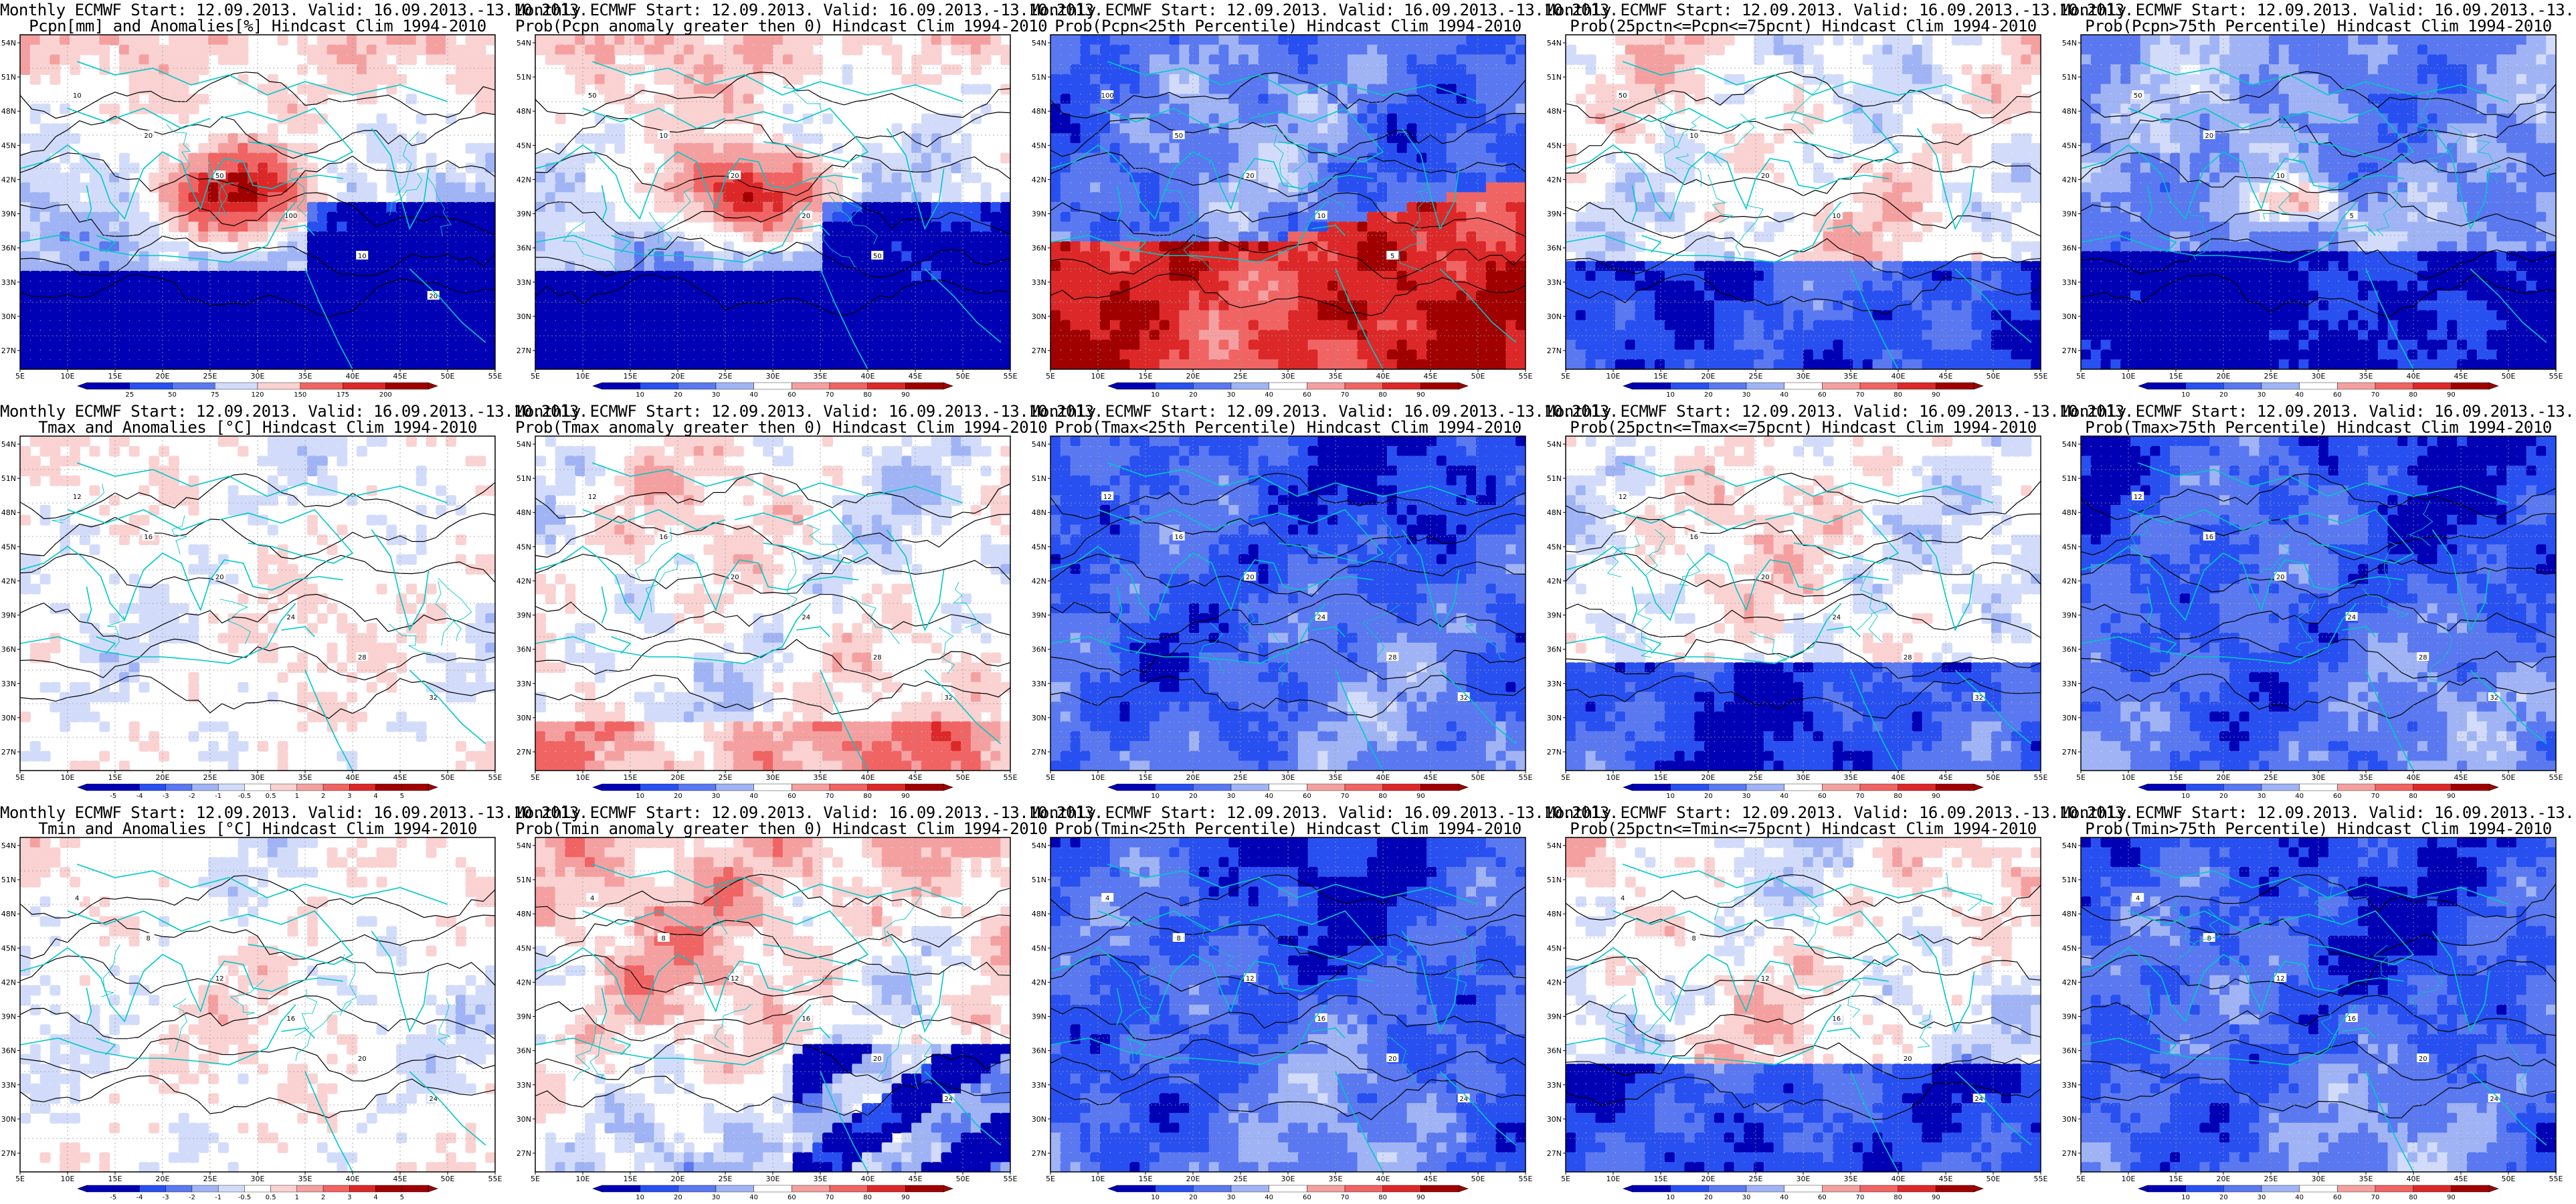  What do you see at coordinates (129, 395) in the screenshot?
I see `colorbar-label: 25` at bounding box center [129, 395].